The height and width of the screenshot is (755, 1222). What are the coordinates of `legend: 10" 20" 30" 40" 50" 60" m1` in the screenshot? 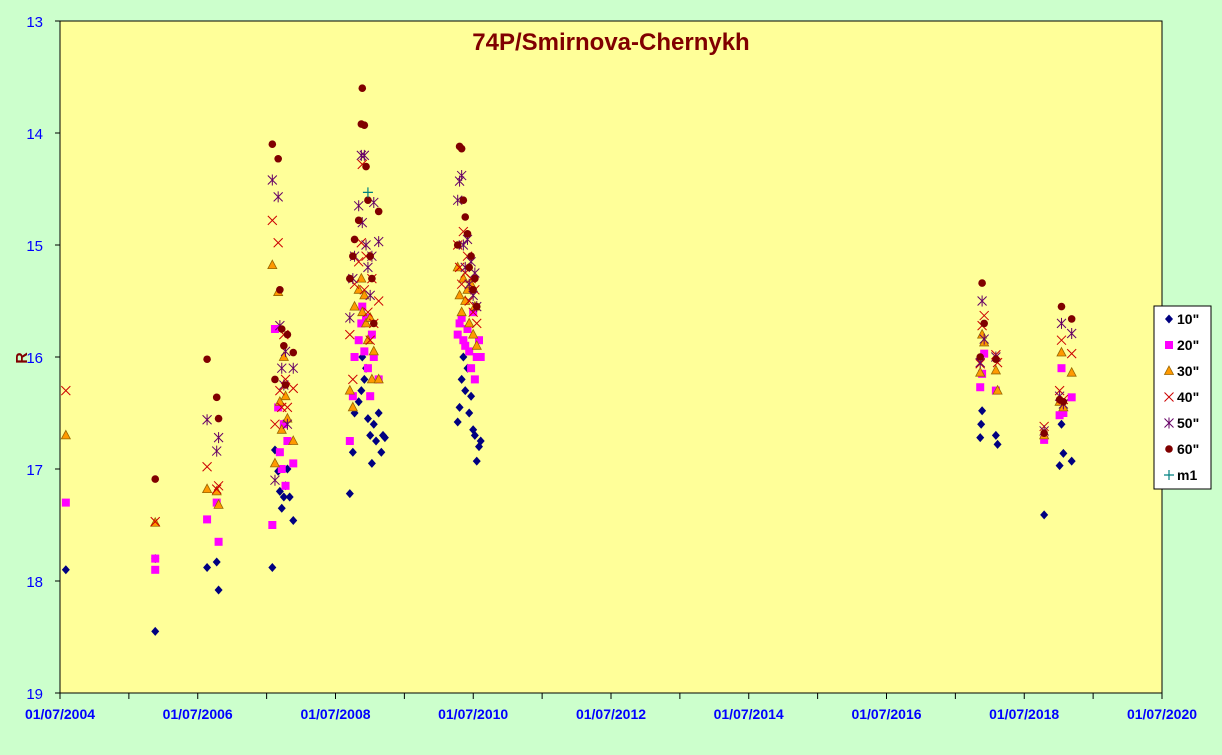 It's located at (1182, 397).